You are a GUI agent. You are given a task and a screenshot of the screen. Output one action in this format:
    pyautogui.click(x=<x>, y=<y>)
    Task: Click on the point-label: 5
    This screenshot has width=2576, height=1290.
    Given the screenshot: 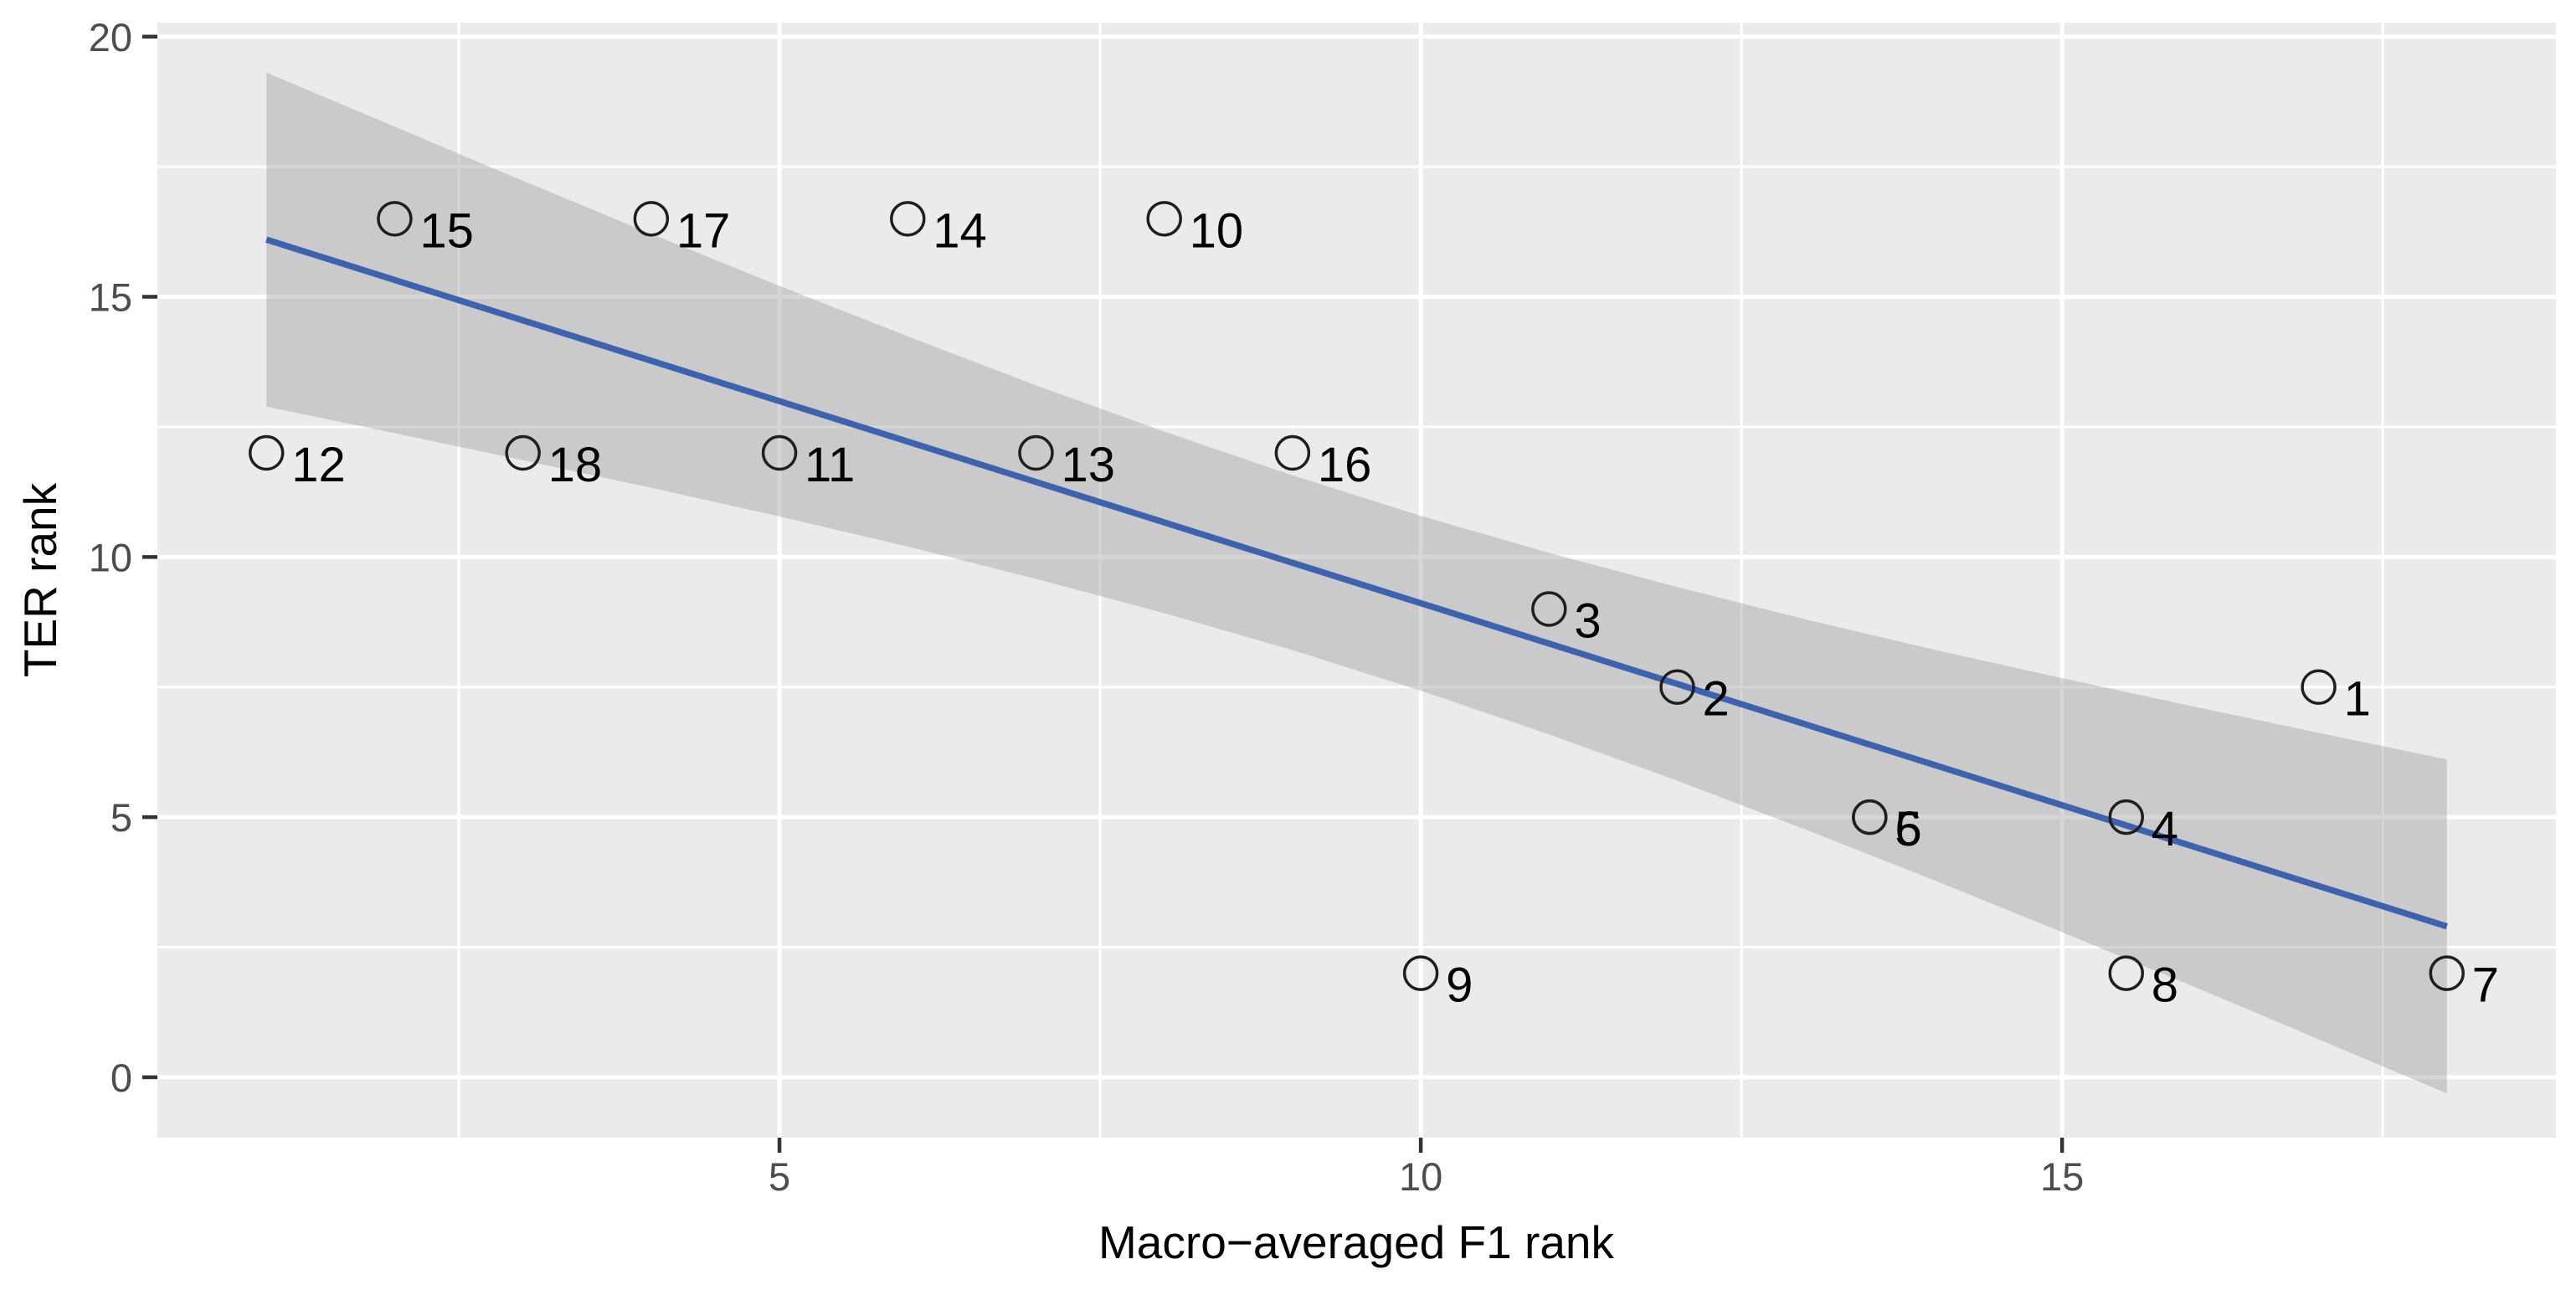 What is the action you would take?
    pyautogui.click(x=1908, y=829)
    